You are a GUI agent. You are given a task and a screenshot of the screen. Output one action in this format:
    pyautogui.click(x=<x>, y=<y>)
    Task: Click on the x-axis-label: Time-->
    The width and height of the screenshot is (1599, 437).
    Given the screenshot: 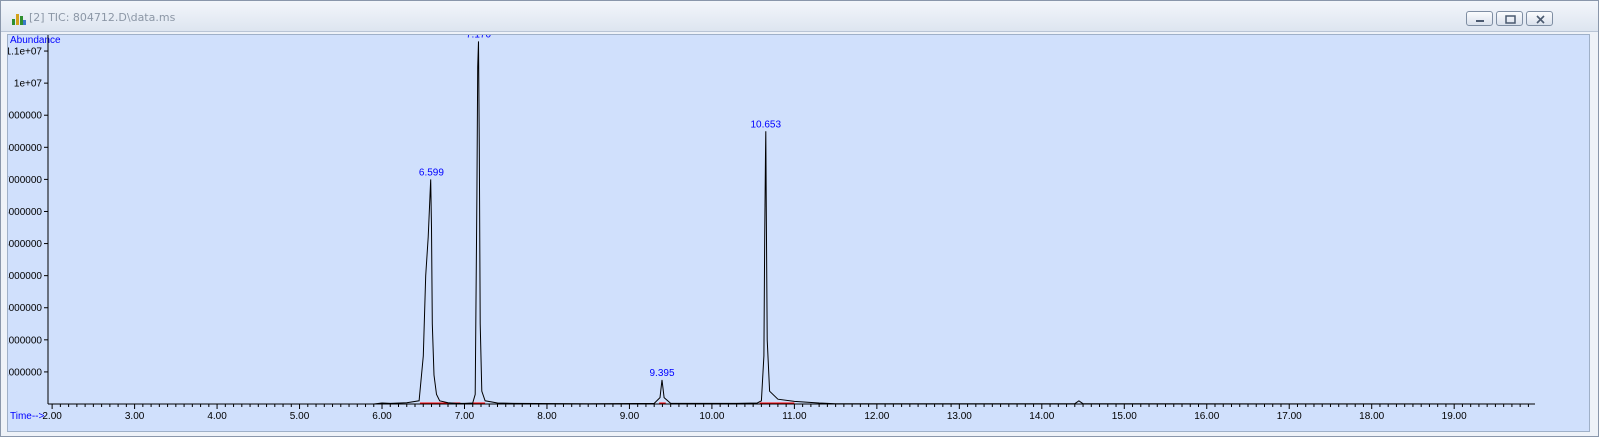 What is the action you would take?
    pyautogui.click(x=27, y=416)
    